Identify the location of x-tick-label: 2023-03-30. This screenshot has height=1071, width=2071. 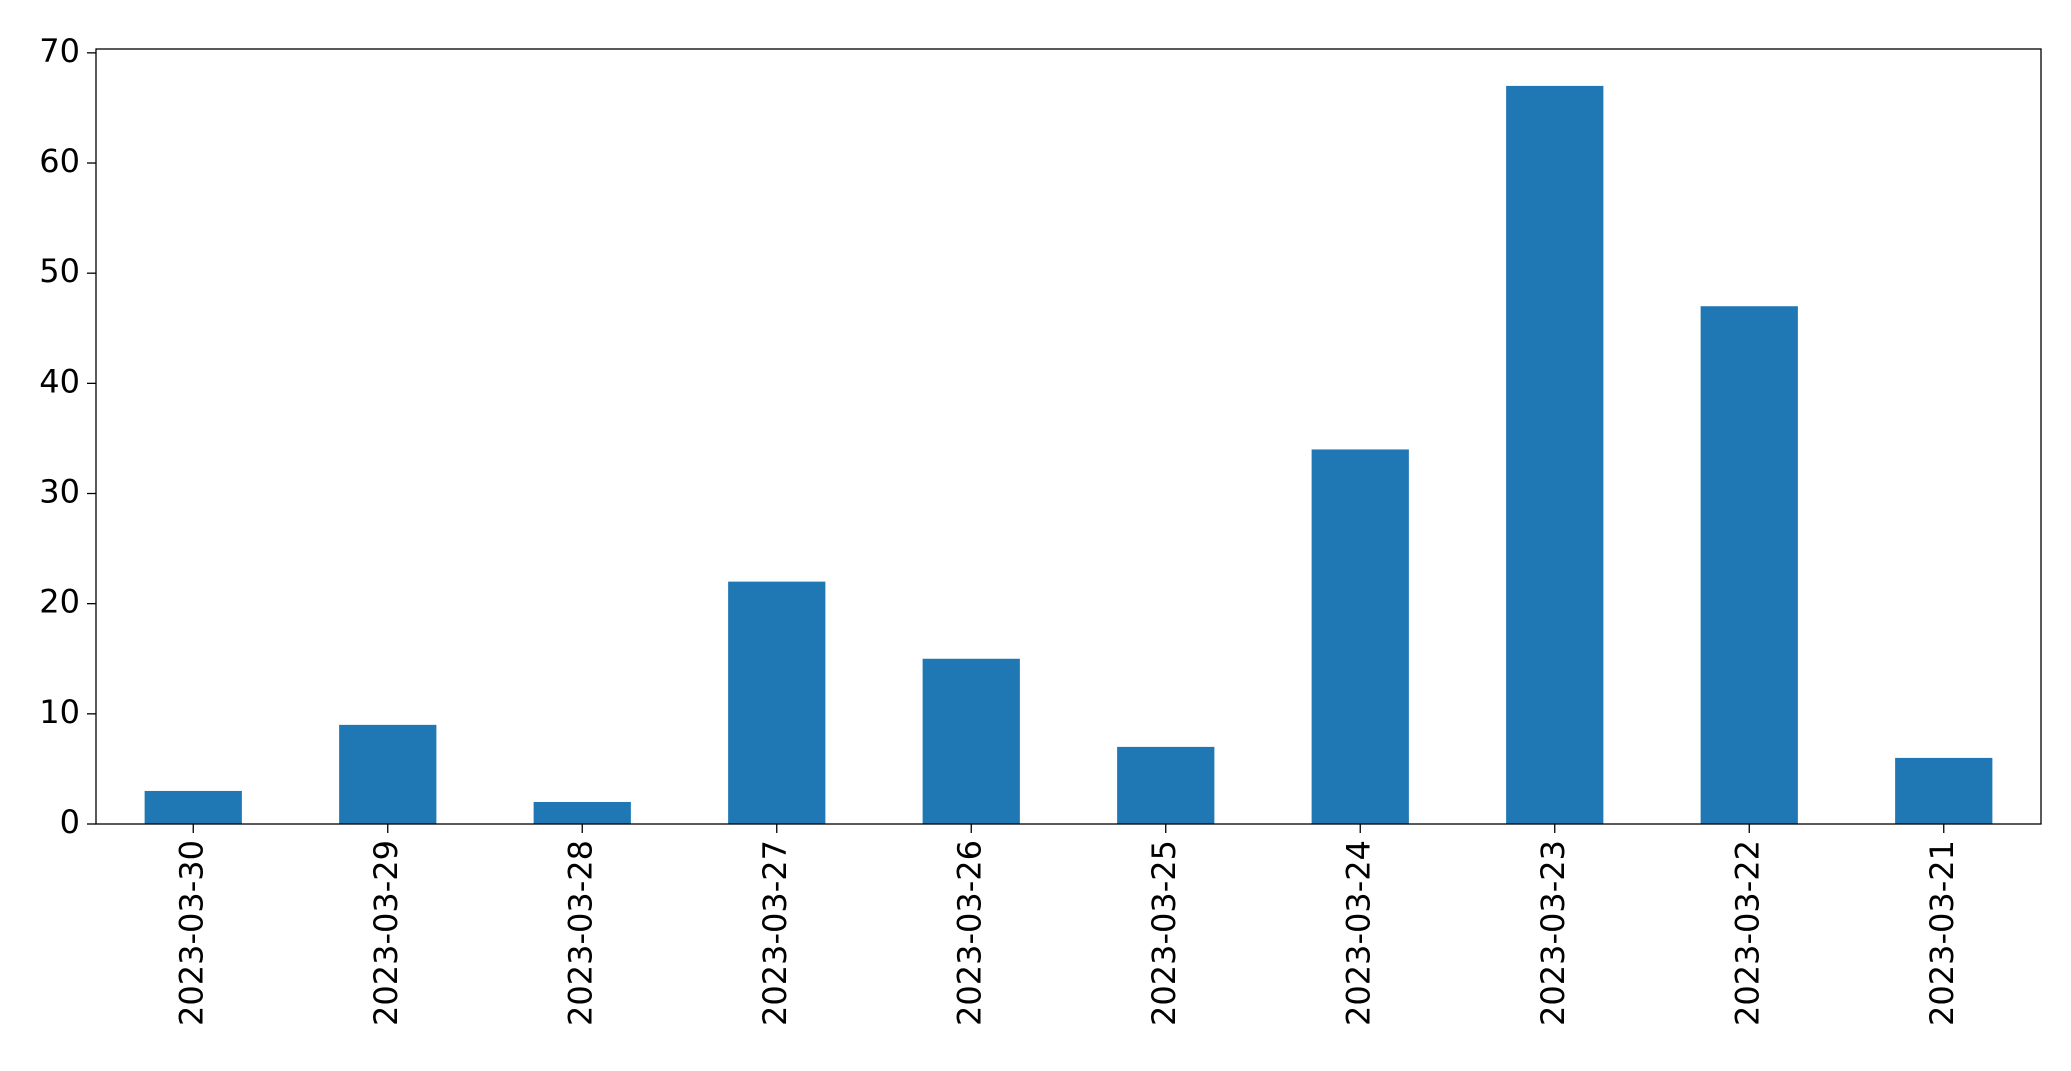
(191, 933).